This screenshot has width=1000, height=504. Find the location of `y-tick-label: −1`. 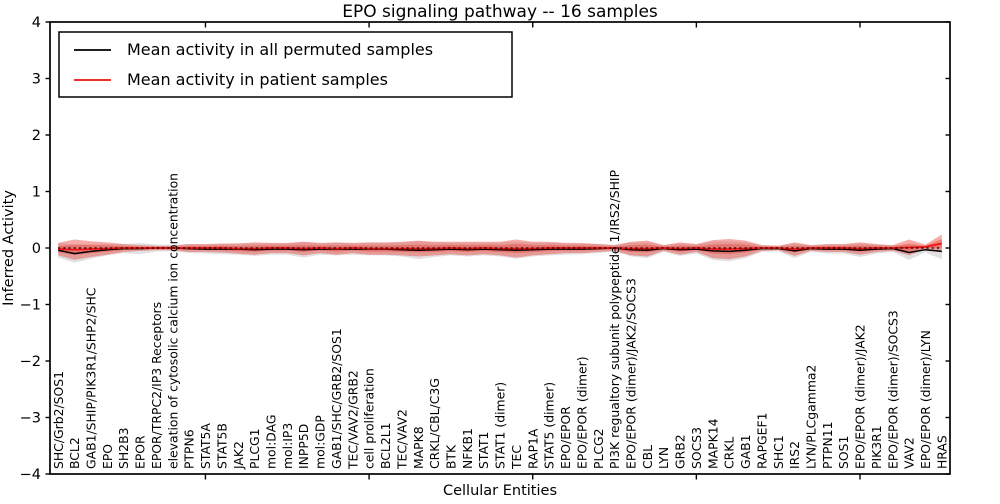

y-tick-label: −1 is located at coordinates (30, 306).